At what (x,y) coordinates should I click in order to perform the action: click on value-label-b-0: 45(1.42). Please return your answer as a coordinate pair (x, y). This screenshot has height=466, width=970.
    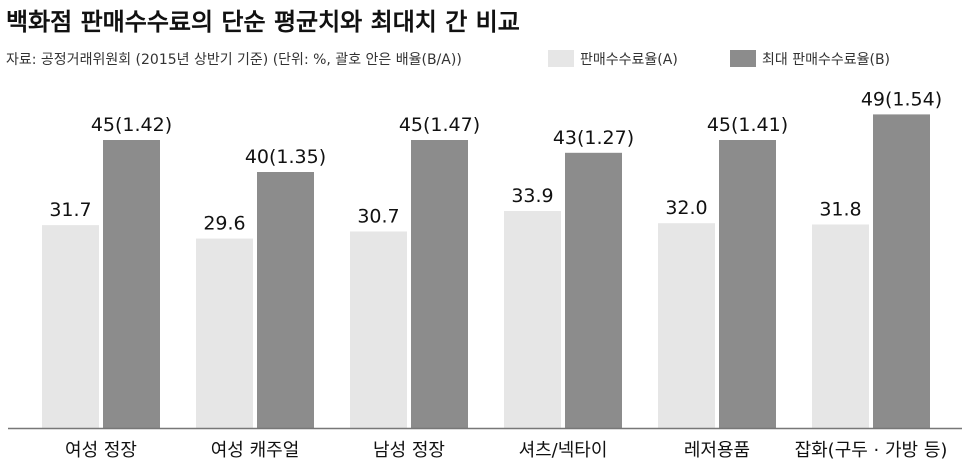
    Looking at the image, I should click on (131, 125).